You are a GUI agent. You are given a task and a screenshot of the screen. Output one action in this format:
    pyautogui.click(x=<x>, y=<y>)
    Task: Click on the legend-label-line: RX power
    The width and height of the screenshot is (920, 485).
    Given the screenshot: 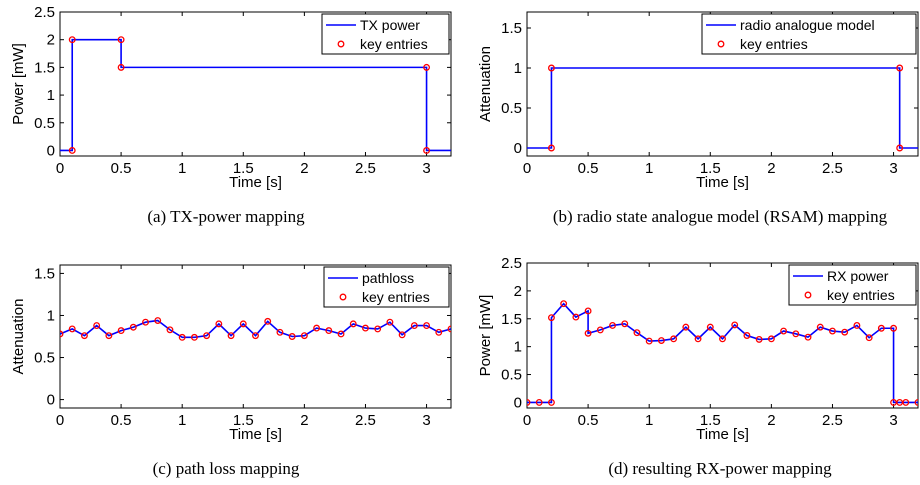 What is the action you would take?
    pyautogui.click(x=858, y=276)
    